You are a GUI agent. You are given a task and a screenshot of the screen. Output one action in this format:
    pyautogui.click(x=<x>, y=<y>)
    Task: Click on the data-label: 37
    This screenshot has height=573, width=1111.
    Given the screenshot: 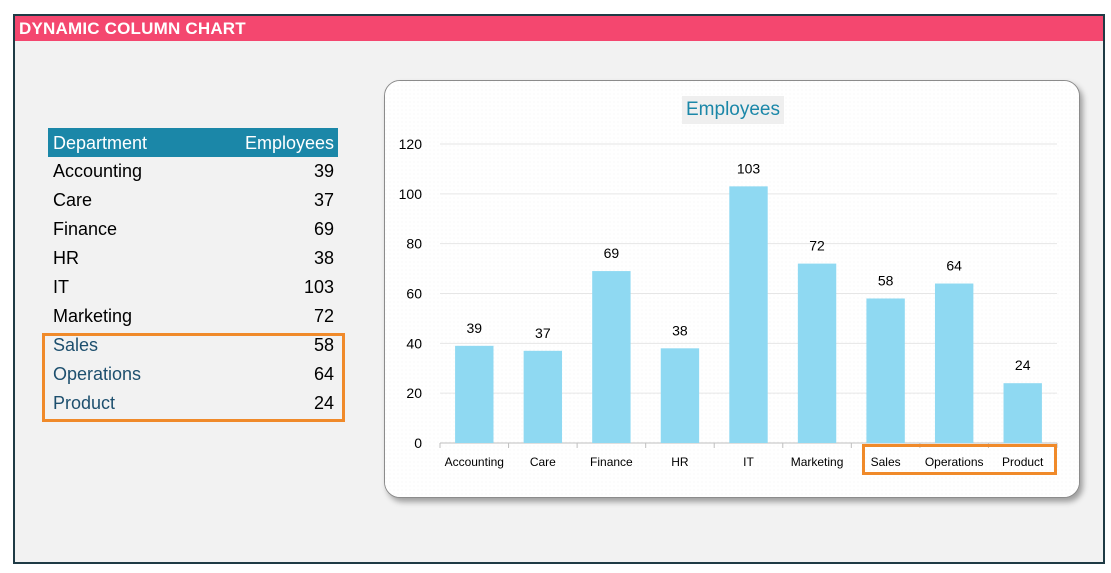 What is the action you would take?
    pyautogui.click(x=543, y=333)
    